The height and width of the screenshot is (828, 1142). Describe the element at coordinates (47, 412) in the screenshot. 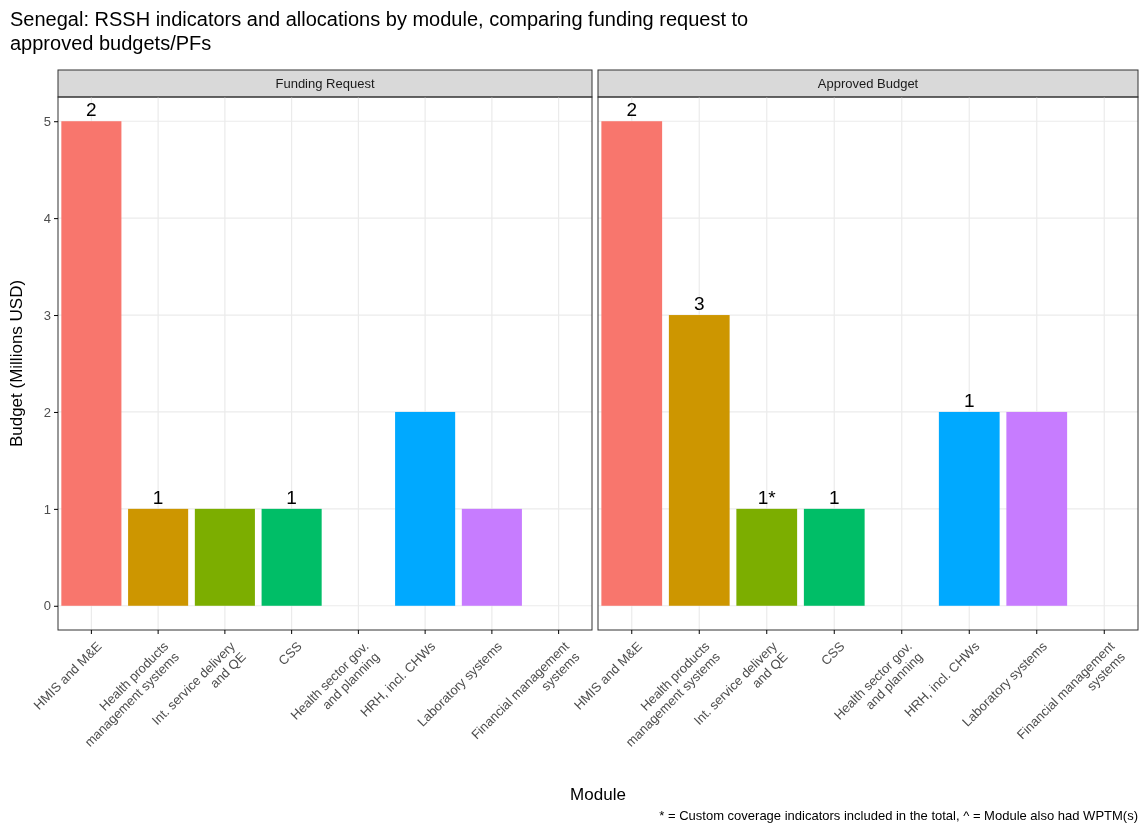

I see `y-tick-label: 2` at that location.